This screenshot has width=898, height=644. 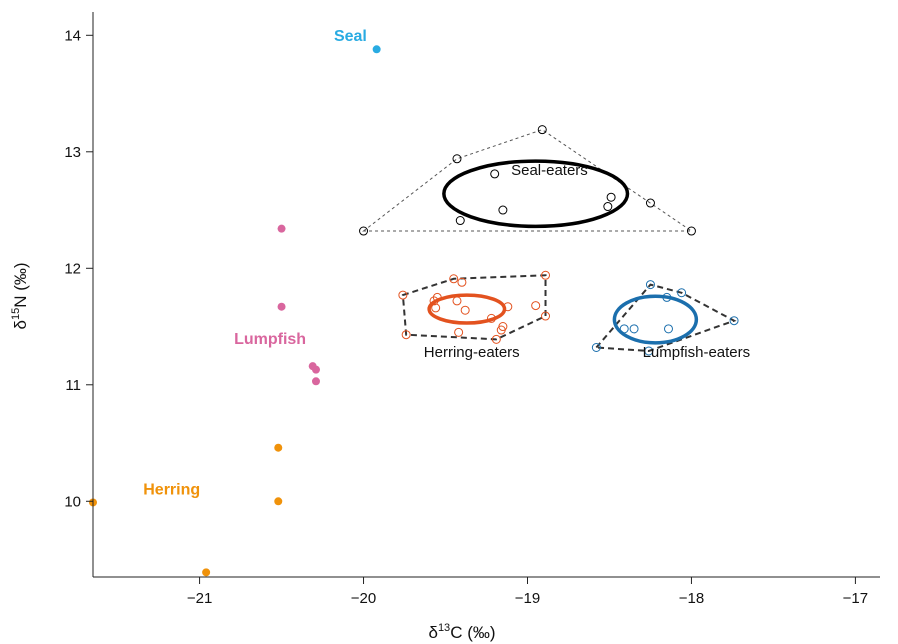 I want to click on y-tick-label: 11, so click(x=73, y=385).